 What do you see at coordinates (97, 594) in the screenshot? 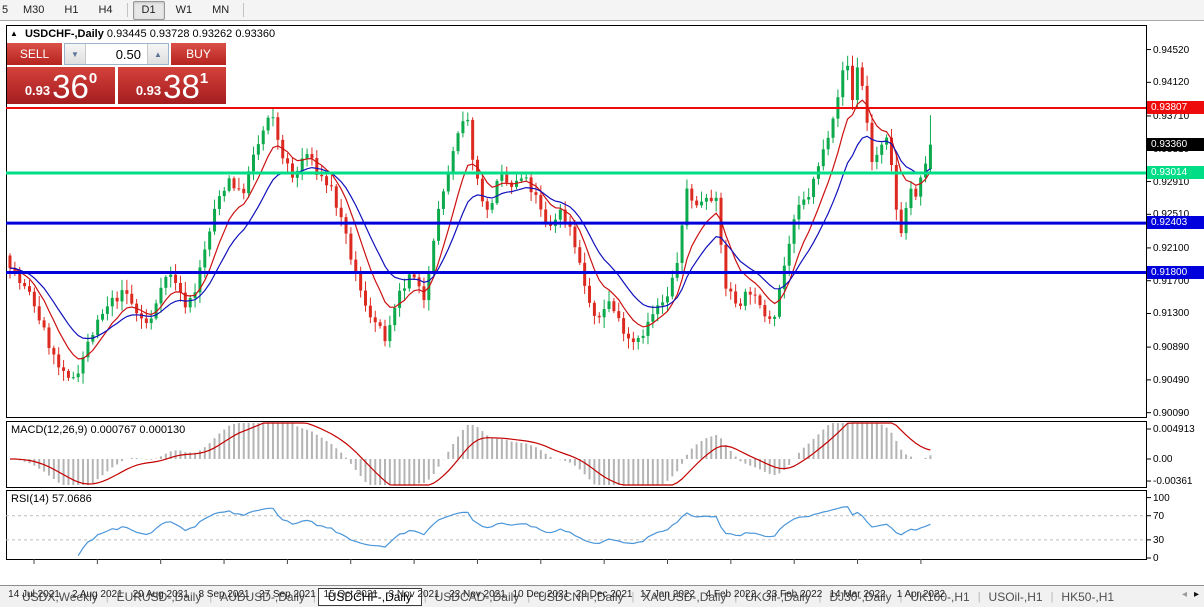
I see `date-tick-label: 2 Aug 2021` at bounding box center [97, 594].